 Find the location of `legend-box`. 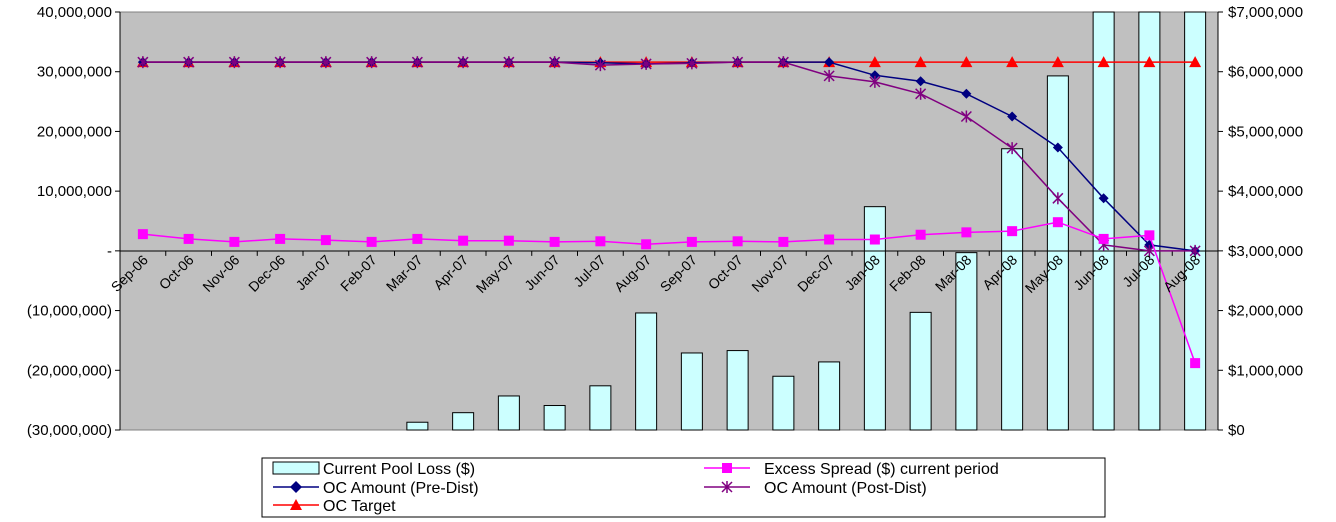

legend-box is located at coordinates (683, 487).